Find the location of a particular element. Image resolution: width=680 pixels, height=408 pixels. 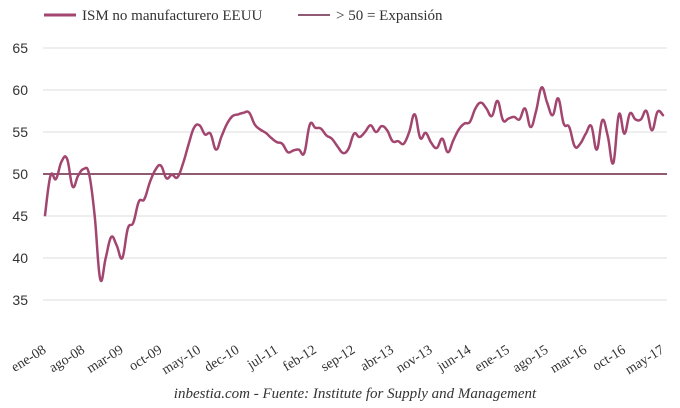

y-tick-label: 40 is located at coordinates (20, 258).